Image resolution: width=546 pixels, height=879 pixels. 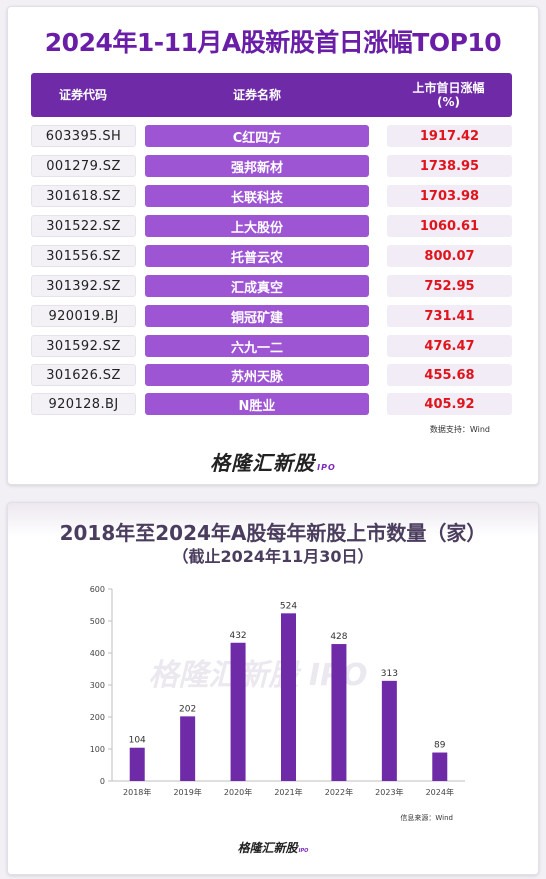 I want to click on security-code: 301618.SZ, so click(x=83, y=196).